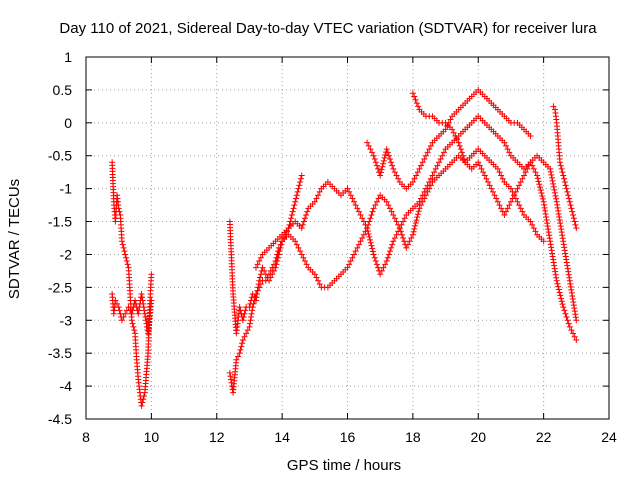 The image size is (640, 480). What do you see at coordinates (478, 437) in the screenshot?
I see `x-tick-label: 20` at bounding box center [478, 437].